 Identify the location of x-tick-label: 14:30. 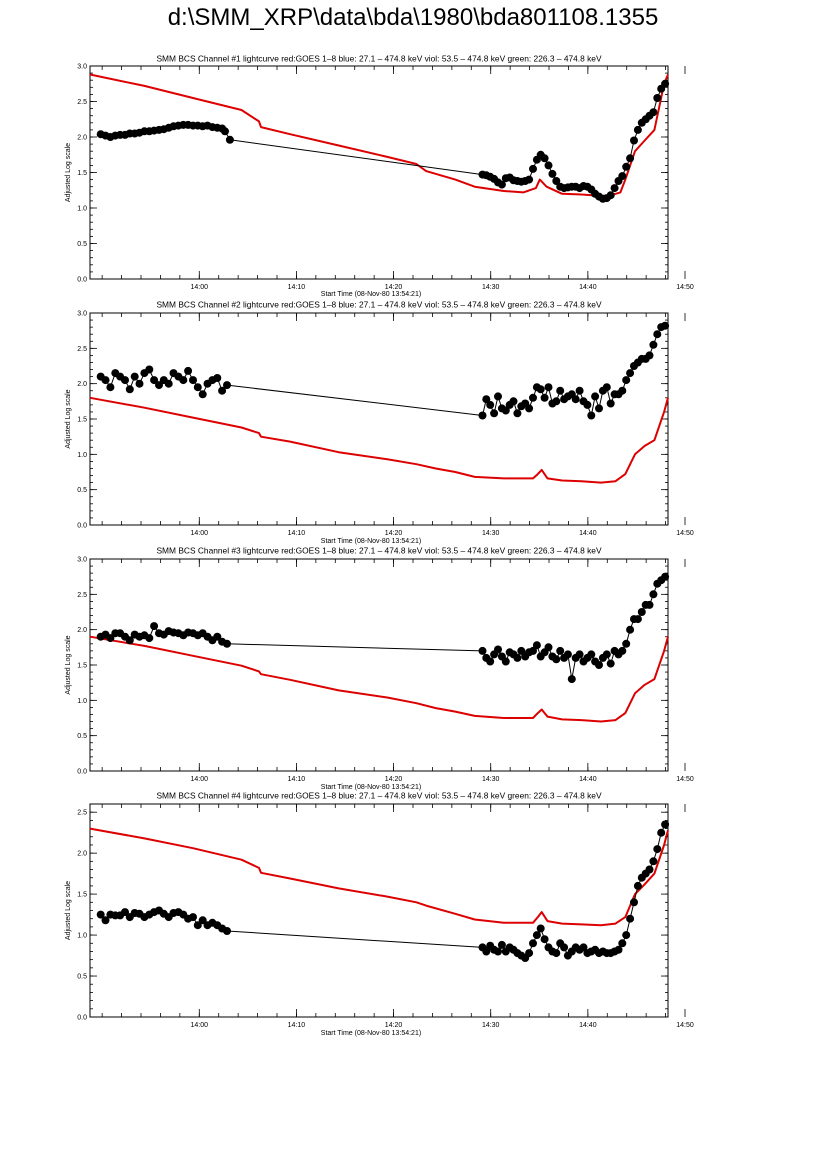
(491, 1025).